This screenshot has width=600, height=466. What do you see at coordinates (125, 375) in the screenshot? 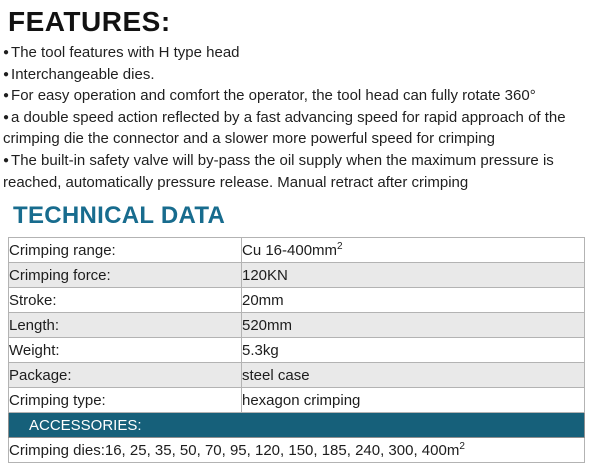
I see `spec-label: Package:` at bounding box center [125, 375].